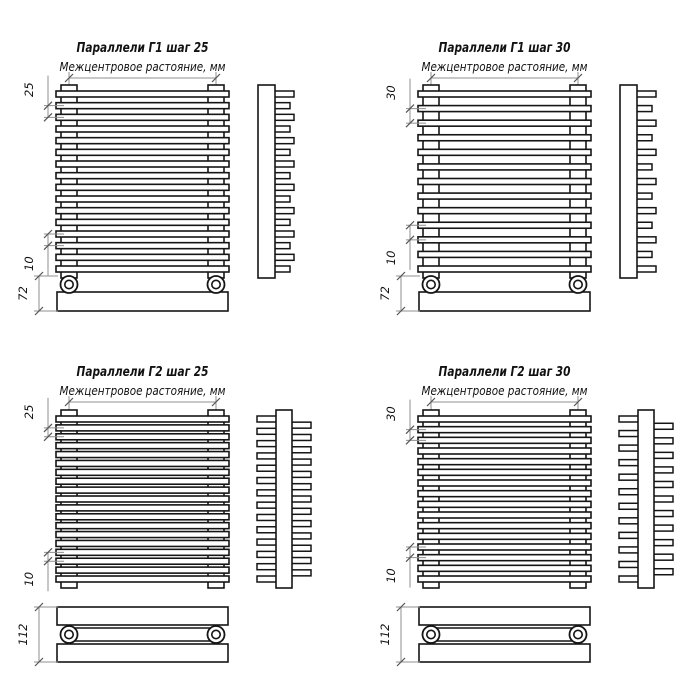  Describe the element at coordinates (399, 293) in the screenshot. I see `depth-dimension: 72` at that location.